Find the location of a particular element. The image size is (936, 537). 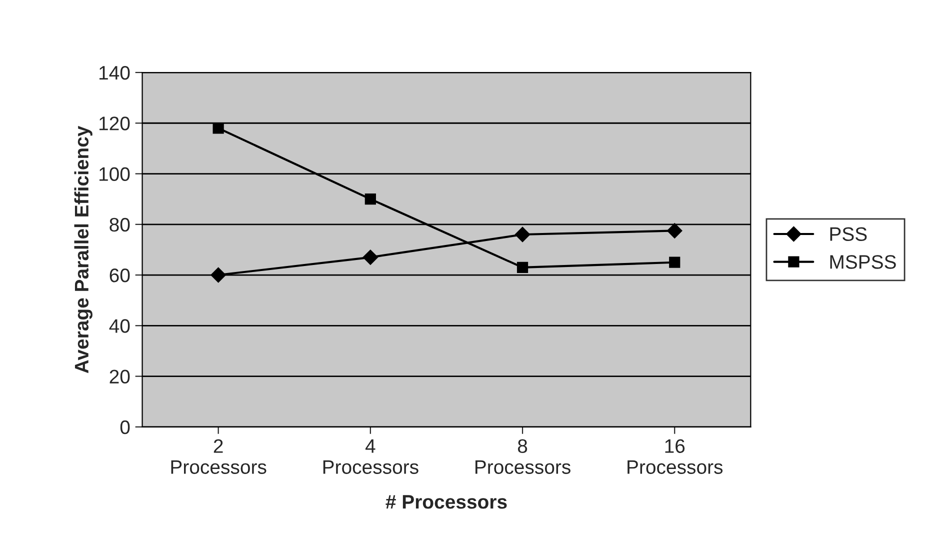

x-tick-label: 4 Processors is located at coordinates (370, 456).